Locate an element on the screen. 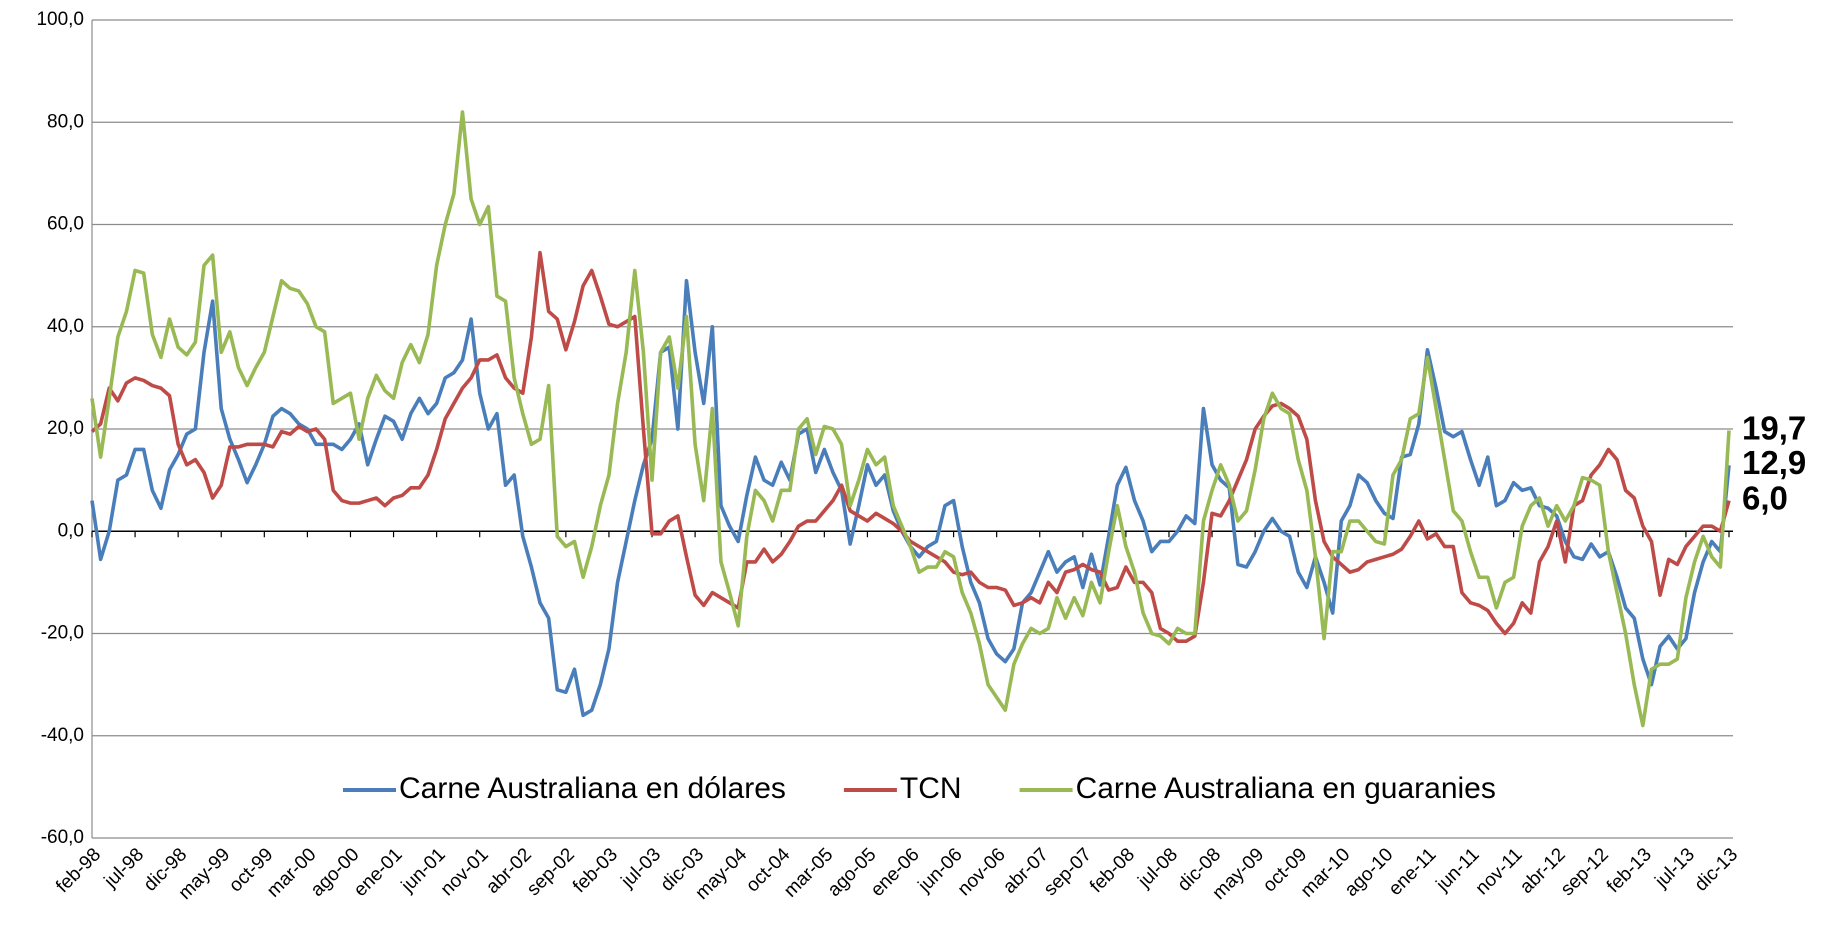  x-tick-label: feb-03 is located at coordinates (595, 870).